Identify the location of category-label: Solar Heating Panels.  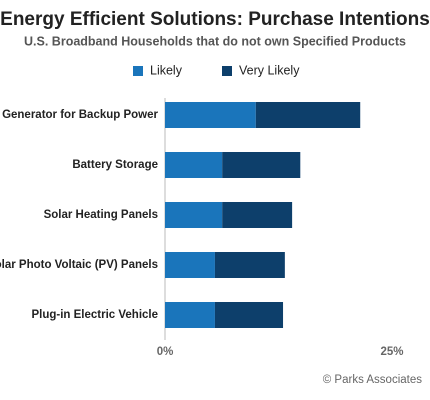
(101, 215).